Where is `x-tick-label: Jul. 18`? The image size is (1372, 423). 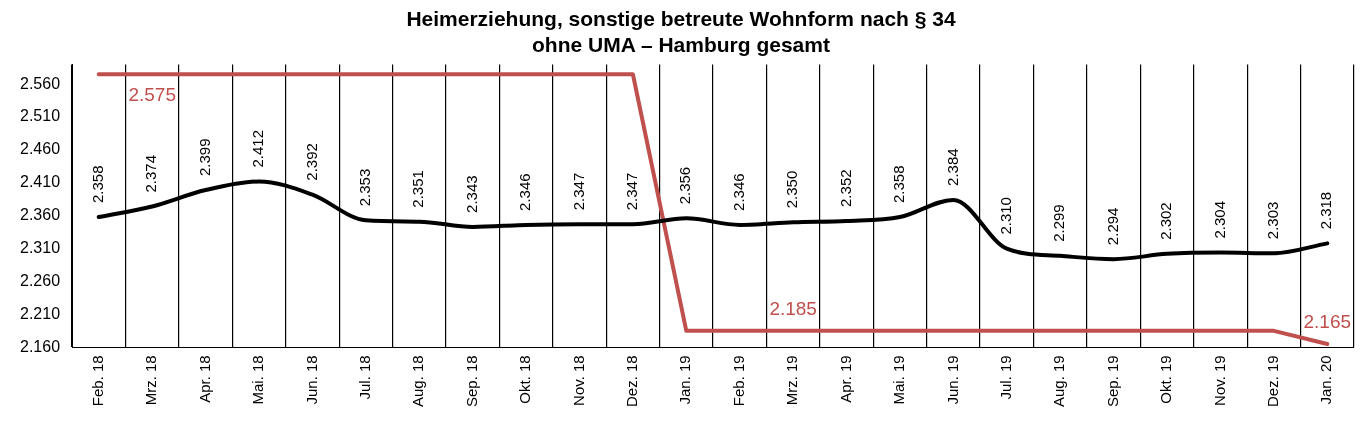
x-tick-label: Jul. 18 is located at coordinates (364, 377).